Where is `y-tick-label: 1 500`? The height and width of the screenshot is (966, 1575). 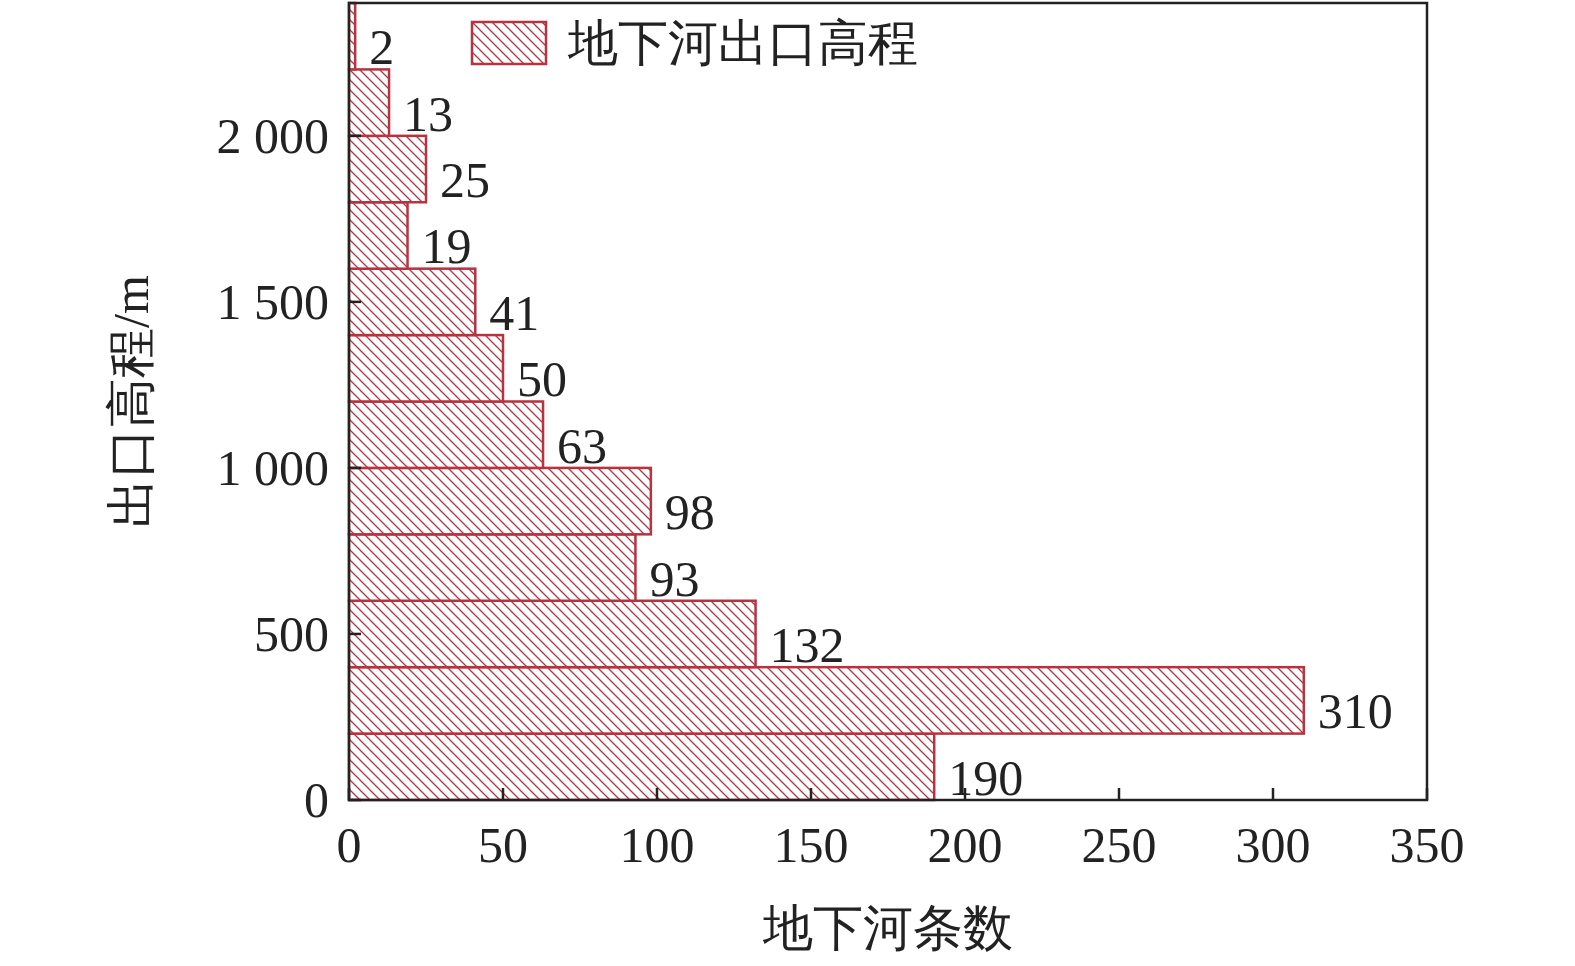
y-tick-label: 1 500 is located at coordinates (272, 301).